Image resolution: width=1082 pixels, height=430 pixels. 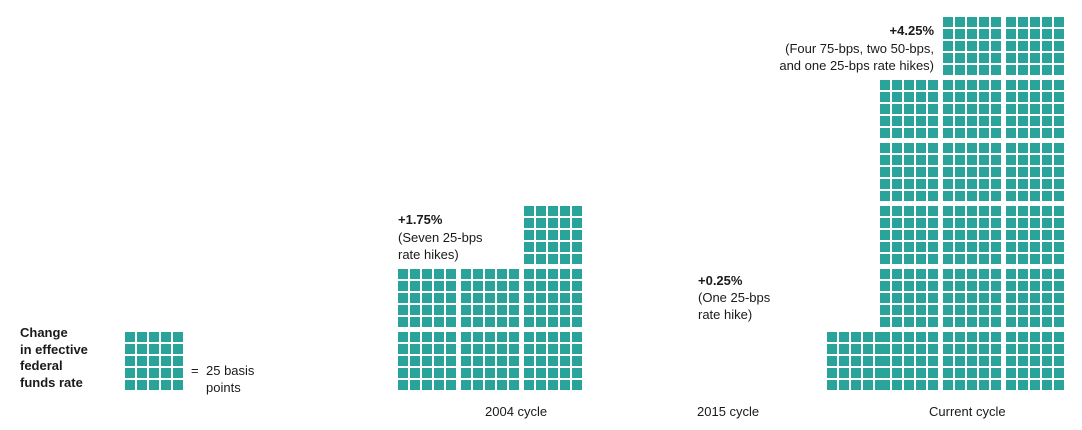 What do you see at coordinates (725, 314) in the screenshot?
I see `note-line-2015: rate hike)` at bounding box center [725, 314].